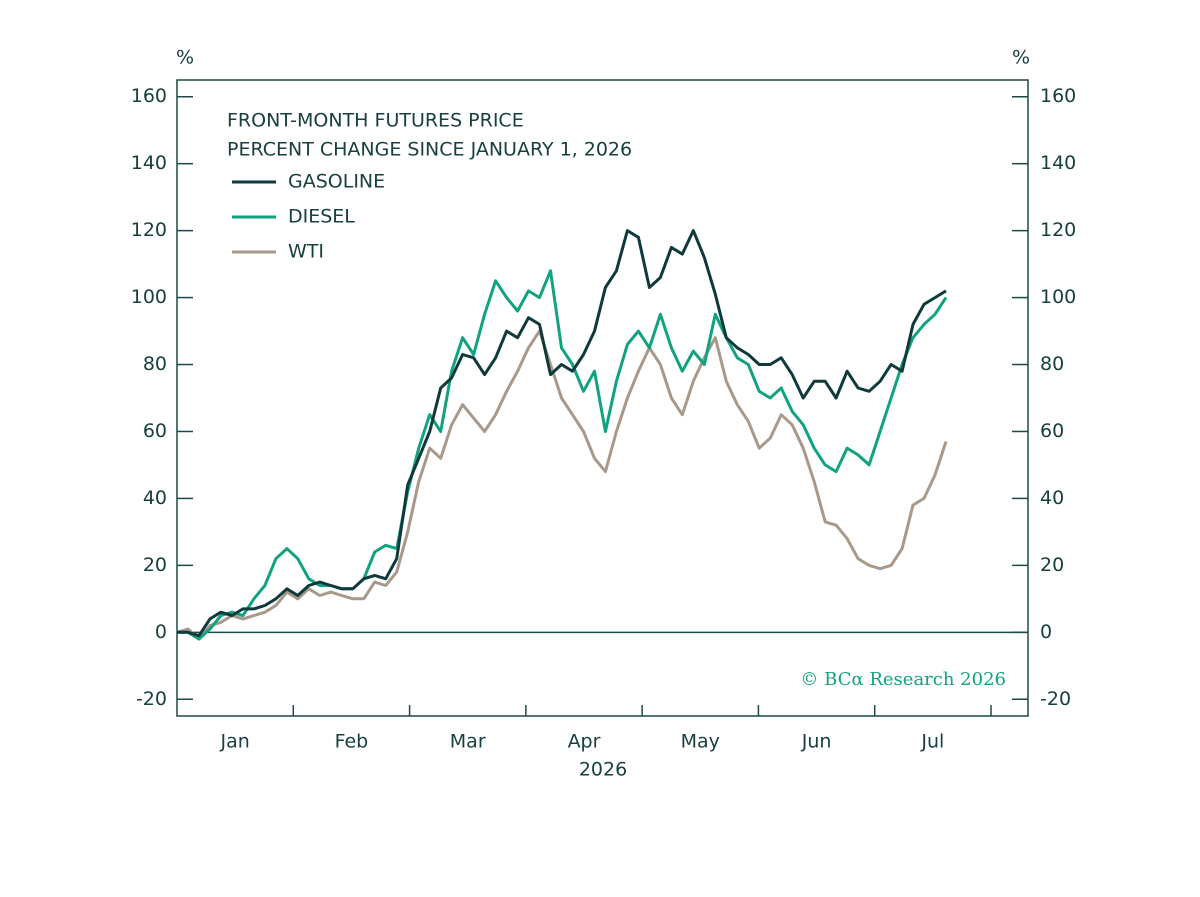  I want to click on y-tick-label: 160, so click(149, 96).